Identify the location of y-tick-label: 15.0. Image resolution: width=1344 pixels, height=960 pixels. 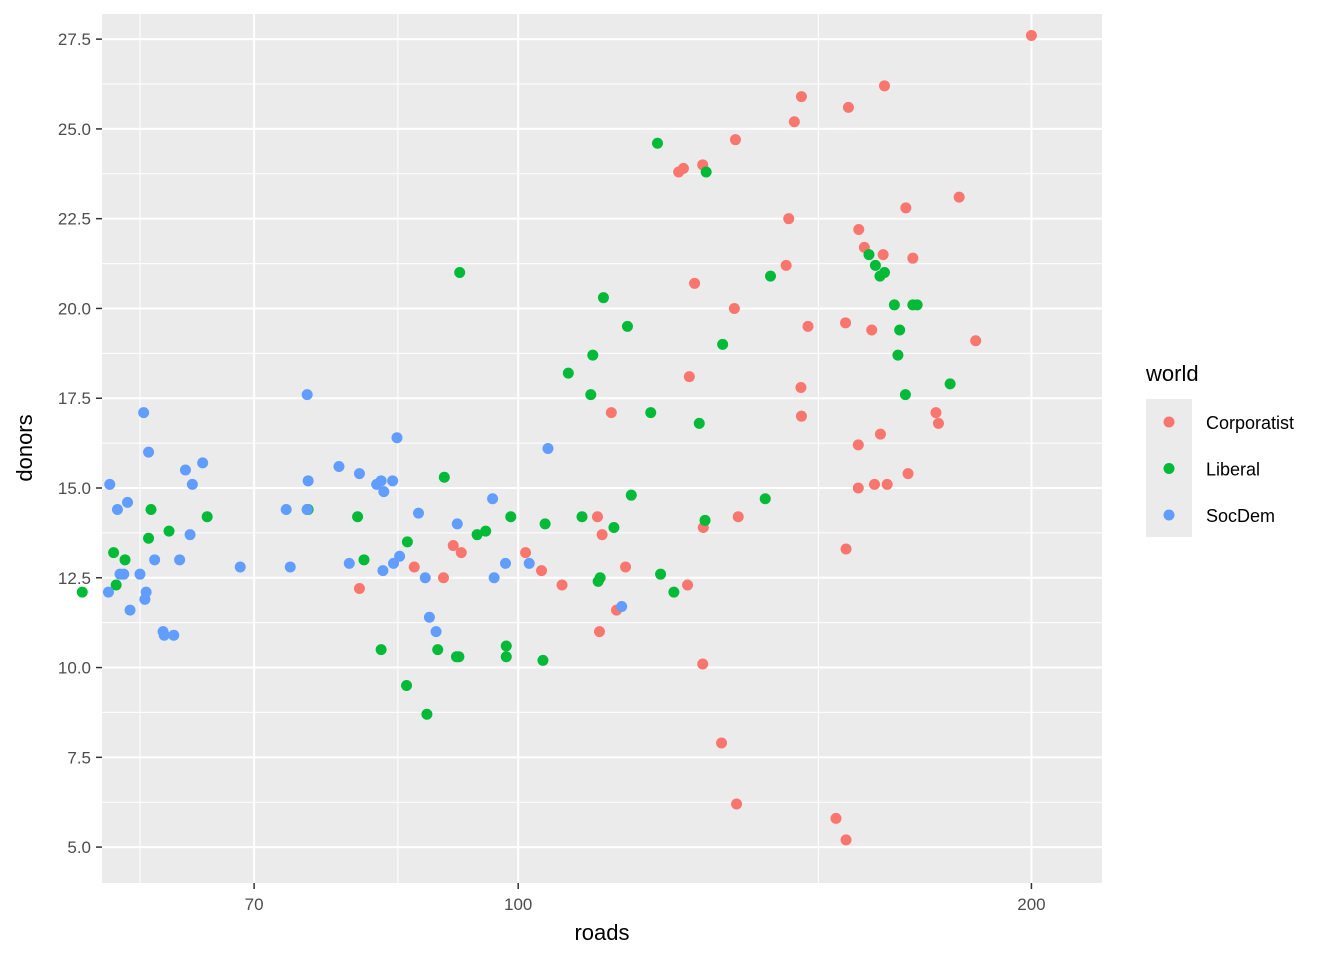
(74, 488).